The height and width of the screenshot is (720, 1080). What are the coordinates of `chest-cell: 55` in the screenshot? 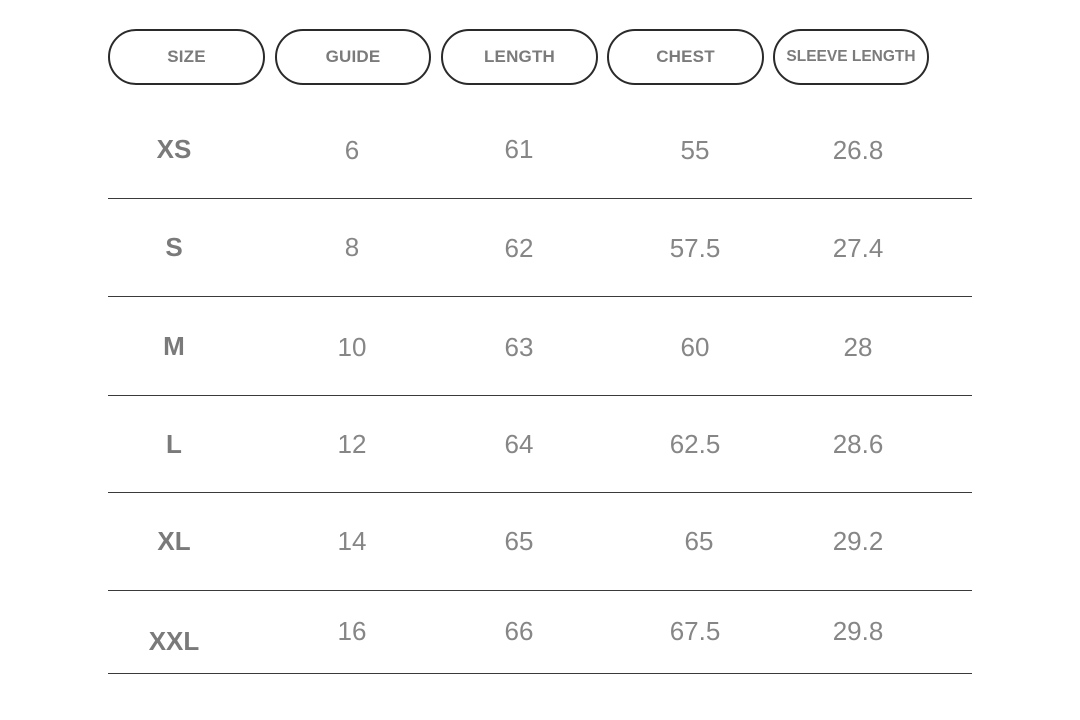 It's located at (695, 150).